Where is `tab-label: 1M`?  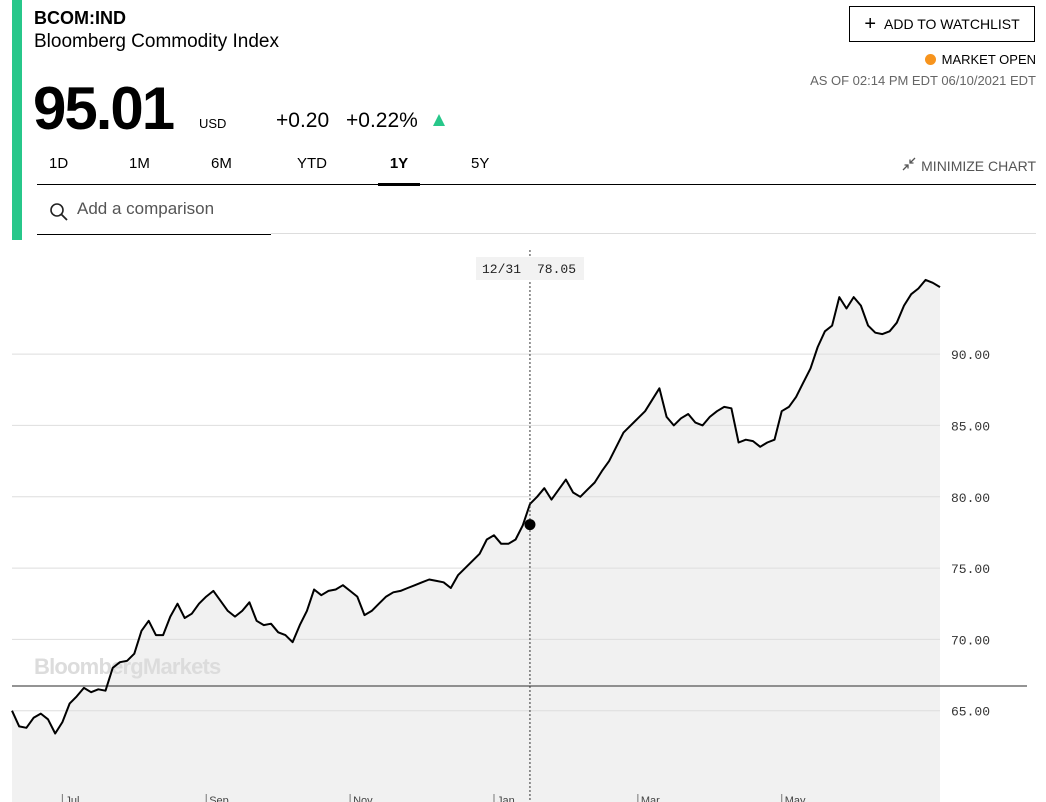
tab-label: 1M is located at coordinates (139, 163).